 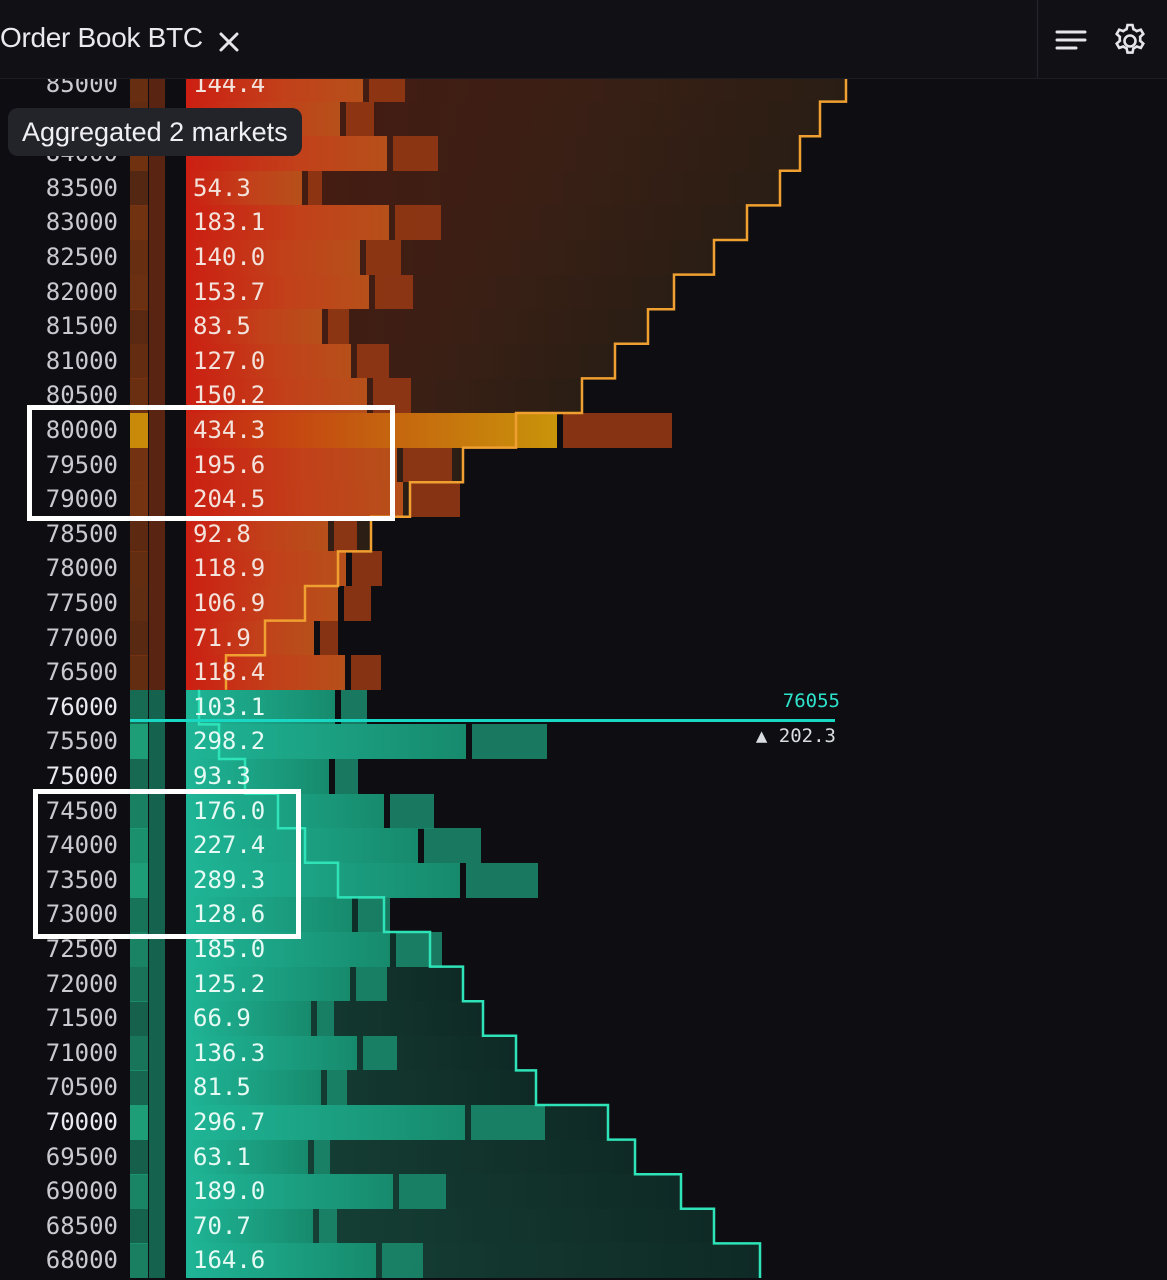 What do you see at coordinates (583, 327) in the screenshot?
I see `ask-row: 81500 83.5` at bounding box center [583, 327].